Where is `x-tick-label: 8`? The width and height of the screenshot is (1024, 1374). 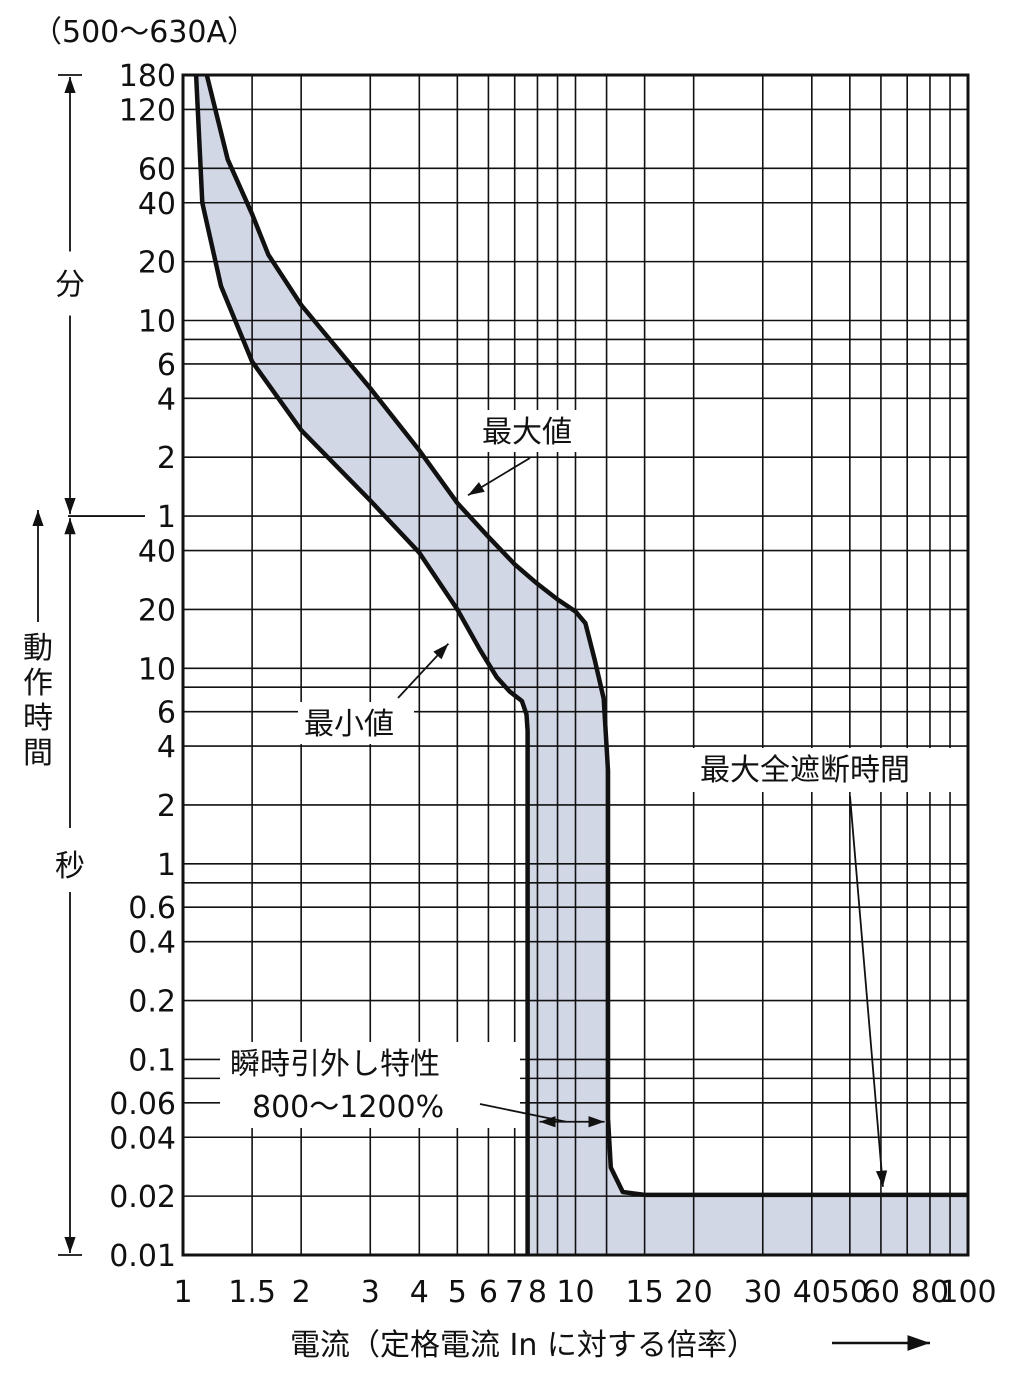
x-tick-label: 8 is located at coordinates (537, 1292).